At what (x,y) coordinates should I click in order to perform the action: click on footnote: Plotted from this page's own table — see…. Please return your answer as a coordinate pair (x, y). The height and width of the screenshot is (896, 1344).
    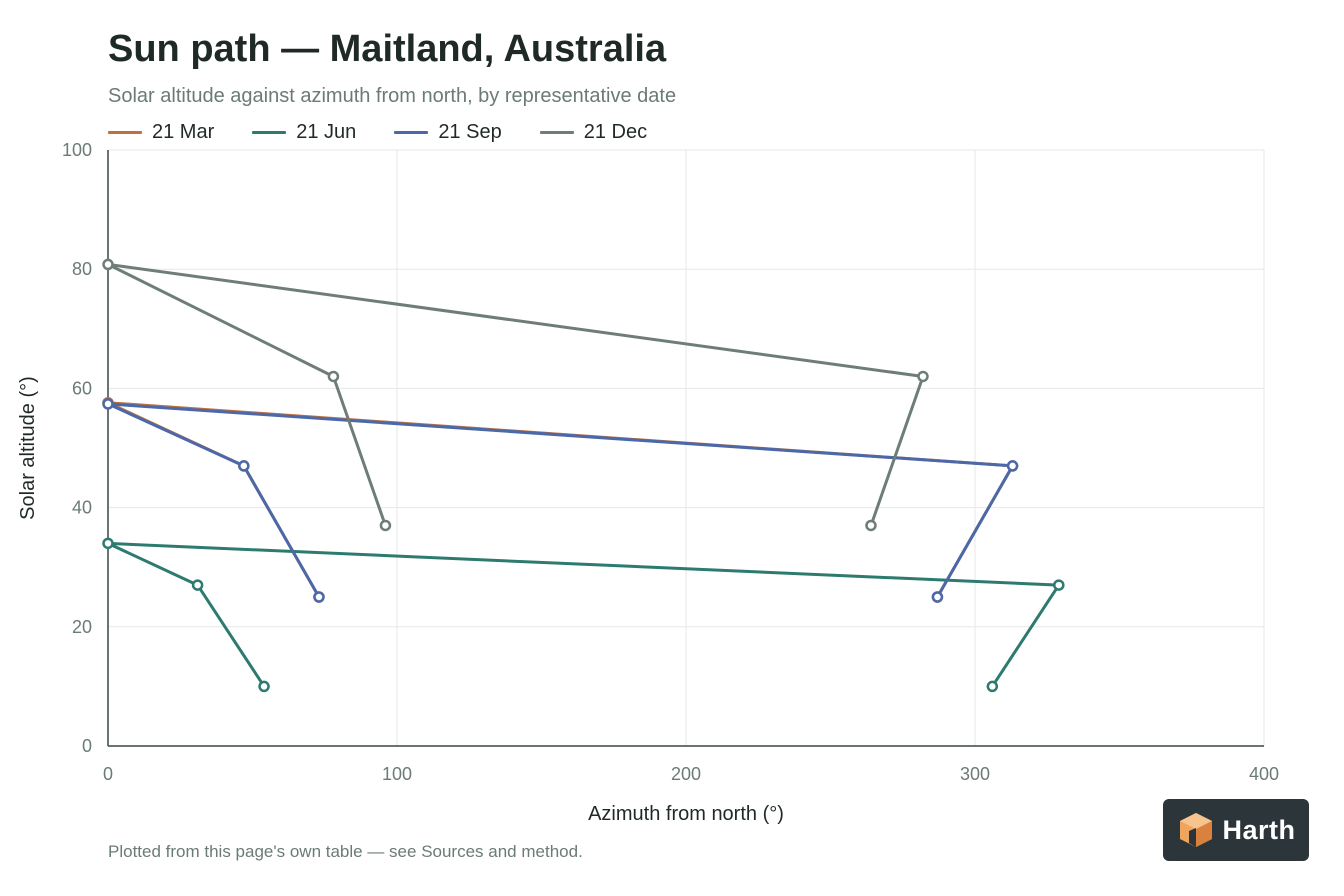
    Looking at the image, I should click on (345, 851).